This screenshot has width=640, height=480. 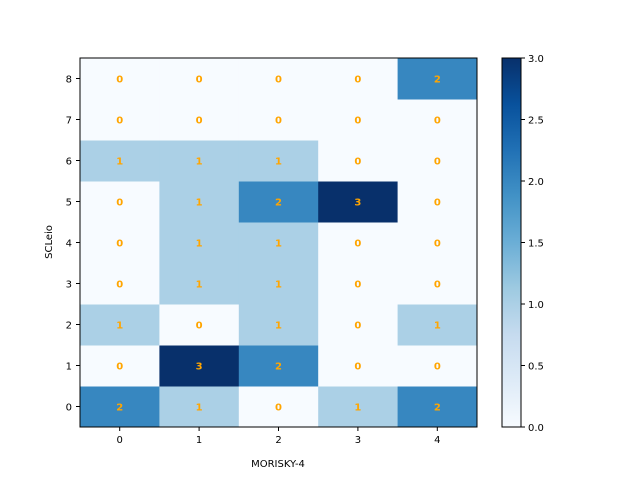 I want to click on x-tick-label: 4, so click(x=437, y=440).